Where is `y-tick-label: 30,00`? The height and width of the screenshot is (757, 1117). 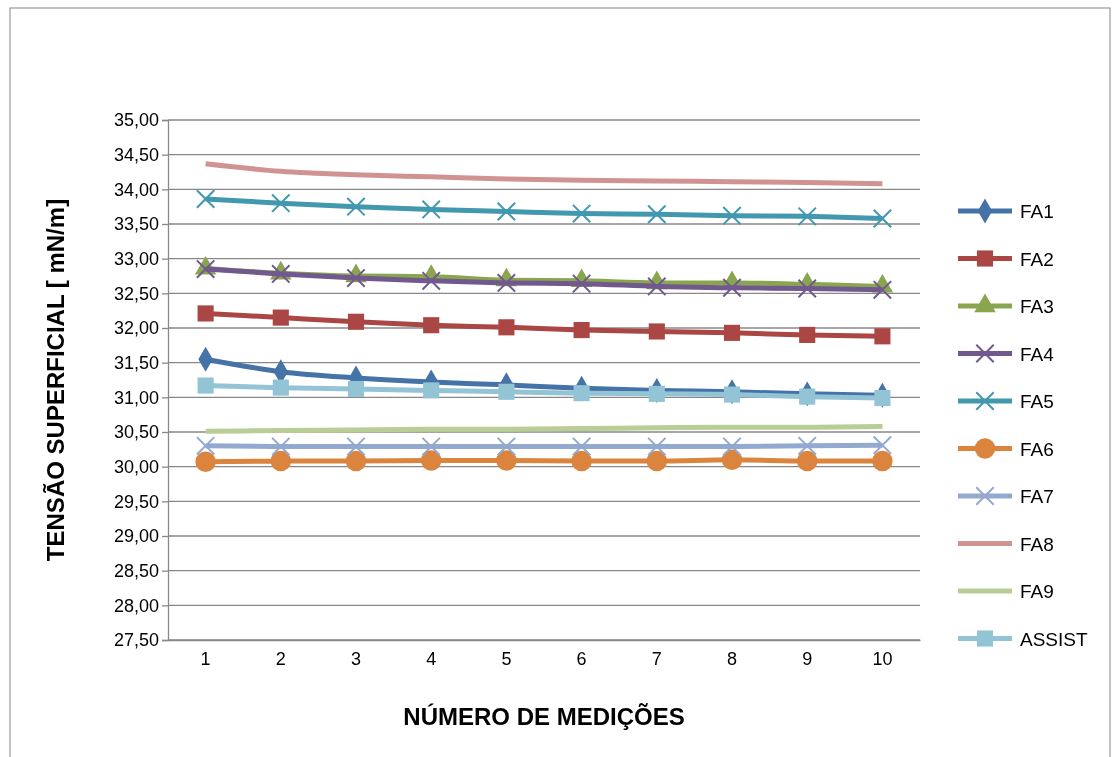
y-tick-label: 30,00 is located at coordinates (136, 466).